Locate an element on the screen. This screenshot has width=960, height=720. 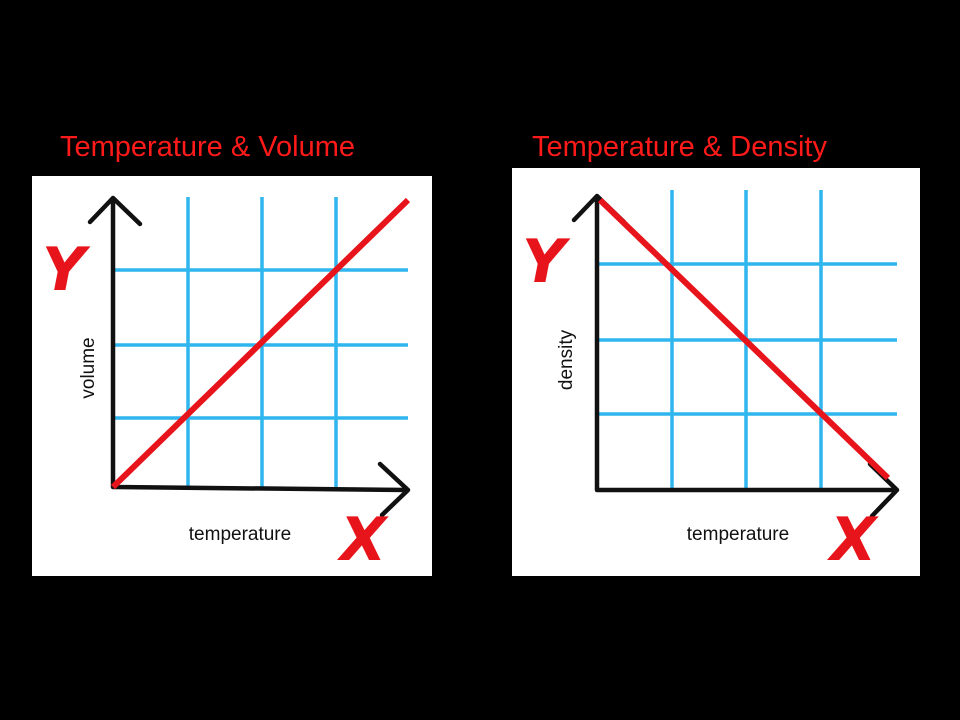
panel-title: Temperature & Density is located at coordinates (679, 147).